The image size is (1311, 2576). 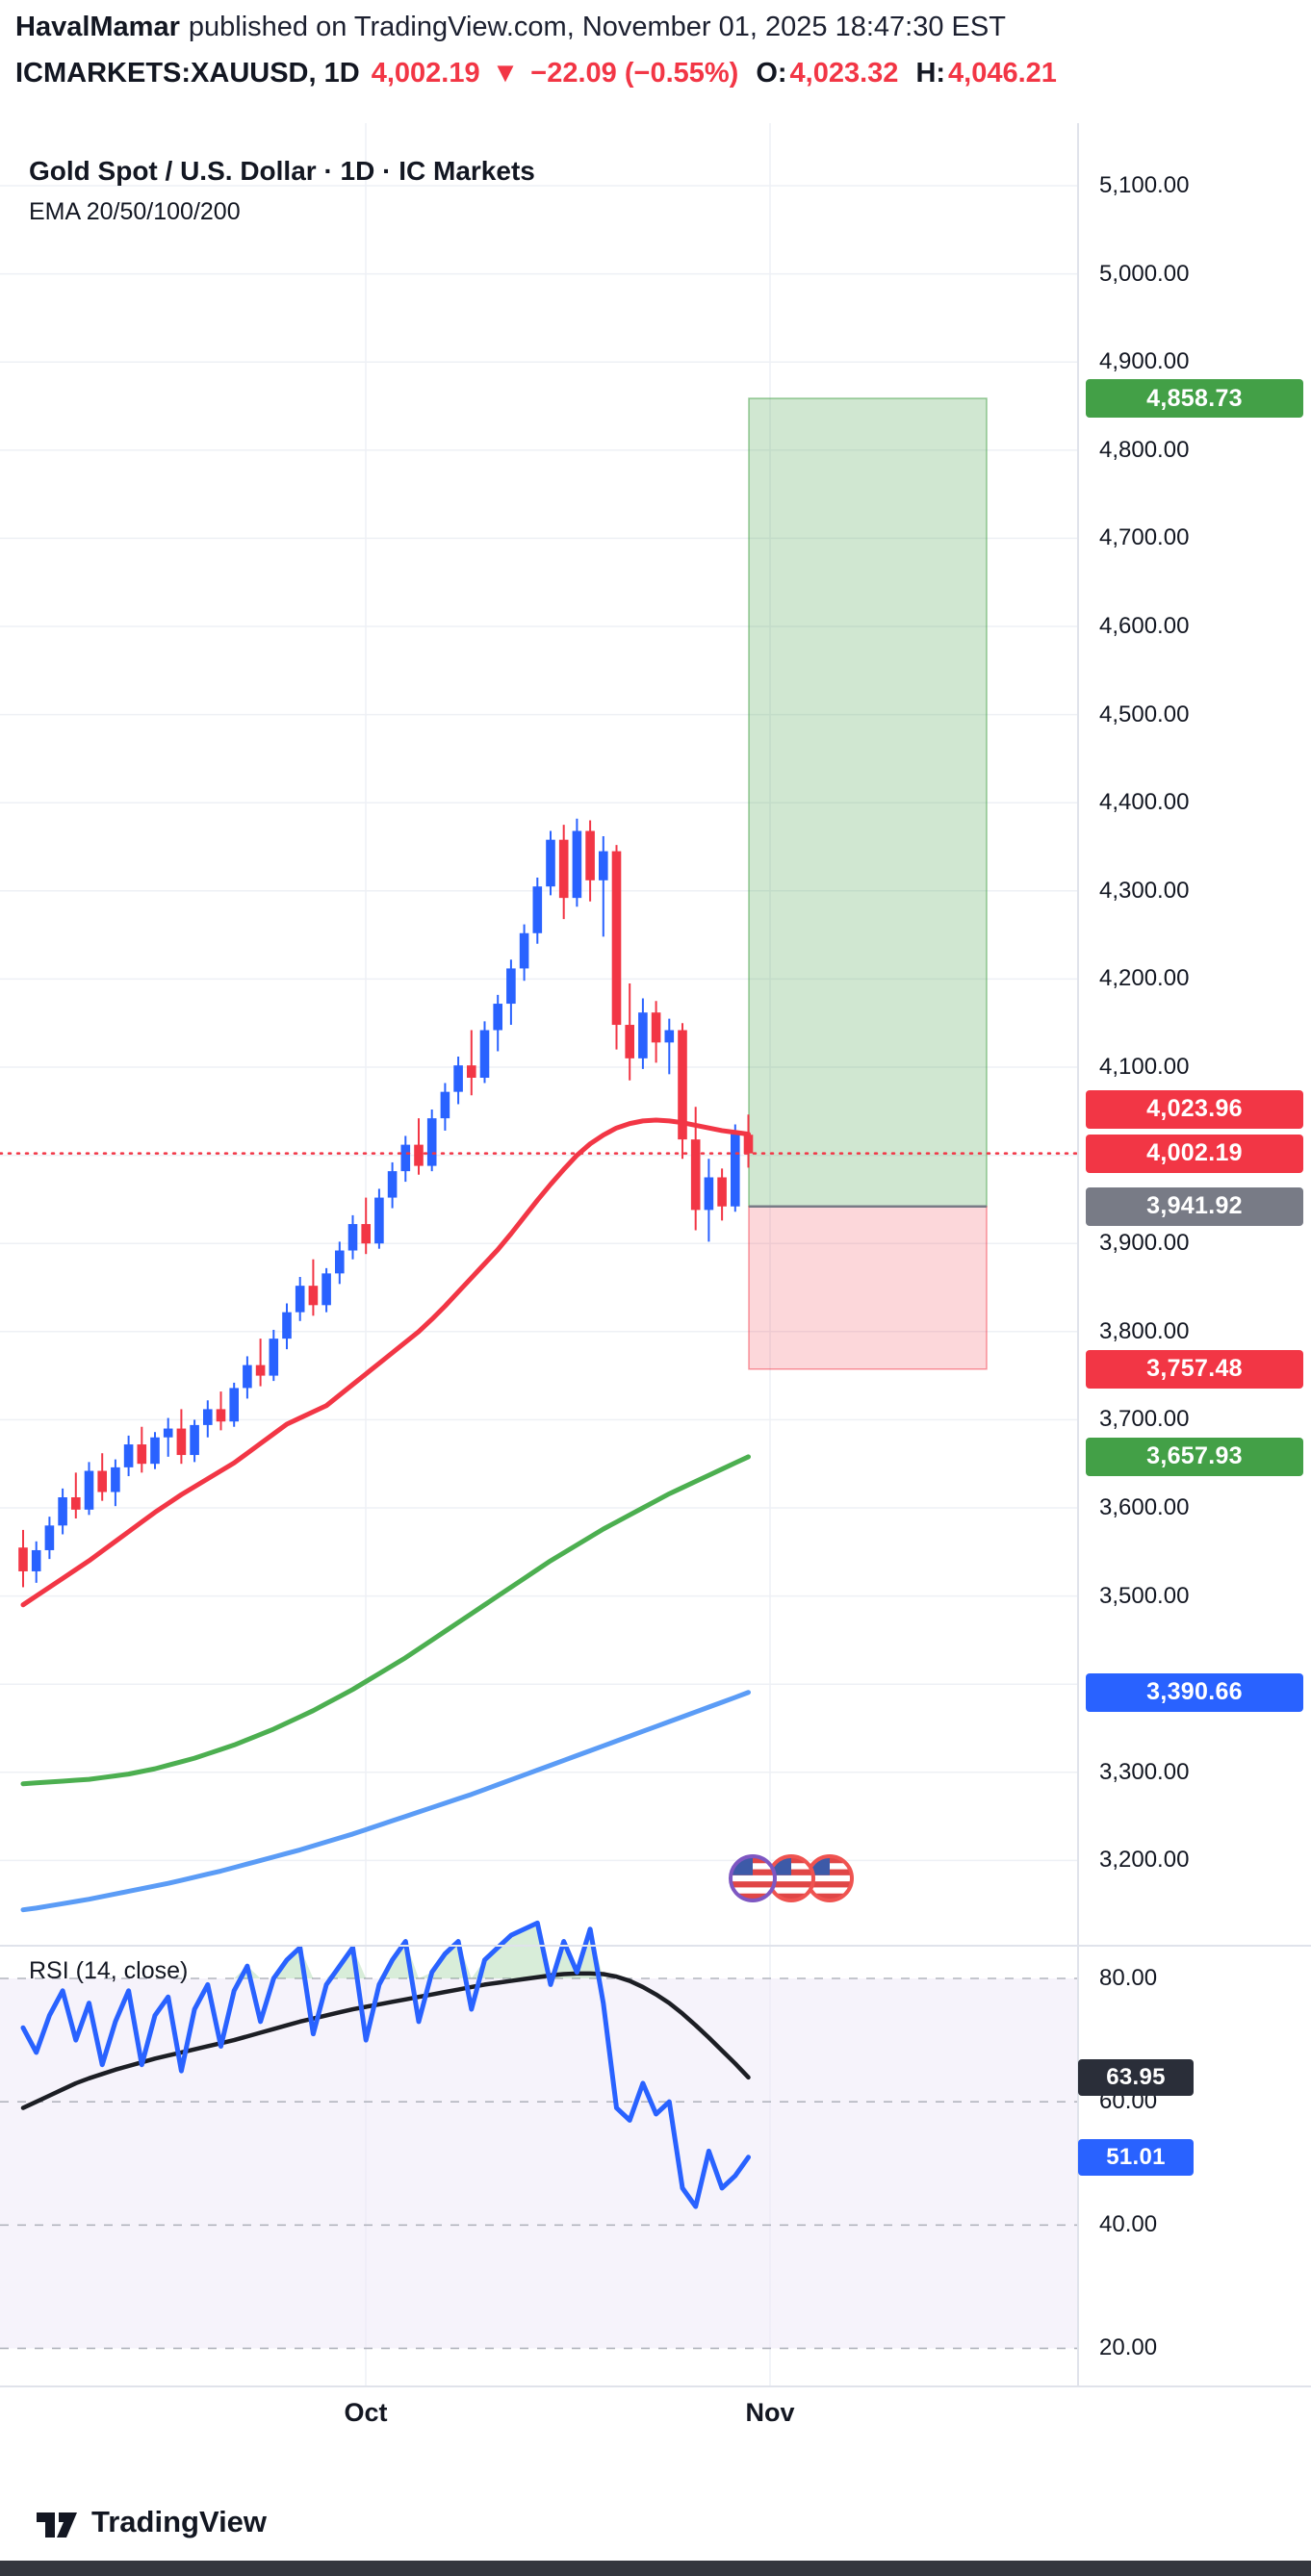 I want to click on time-axis, so click(x=655, y=2418).